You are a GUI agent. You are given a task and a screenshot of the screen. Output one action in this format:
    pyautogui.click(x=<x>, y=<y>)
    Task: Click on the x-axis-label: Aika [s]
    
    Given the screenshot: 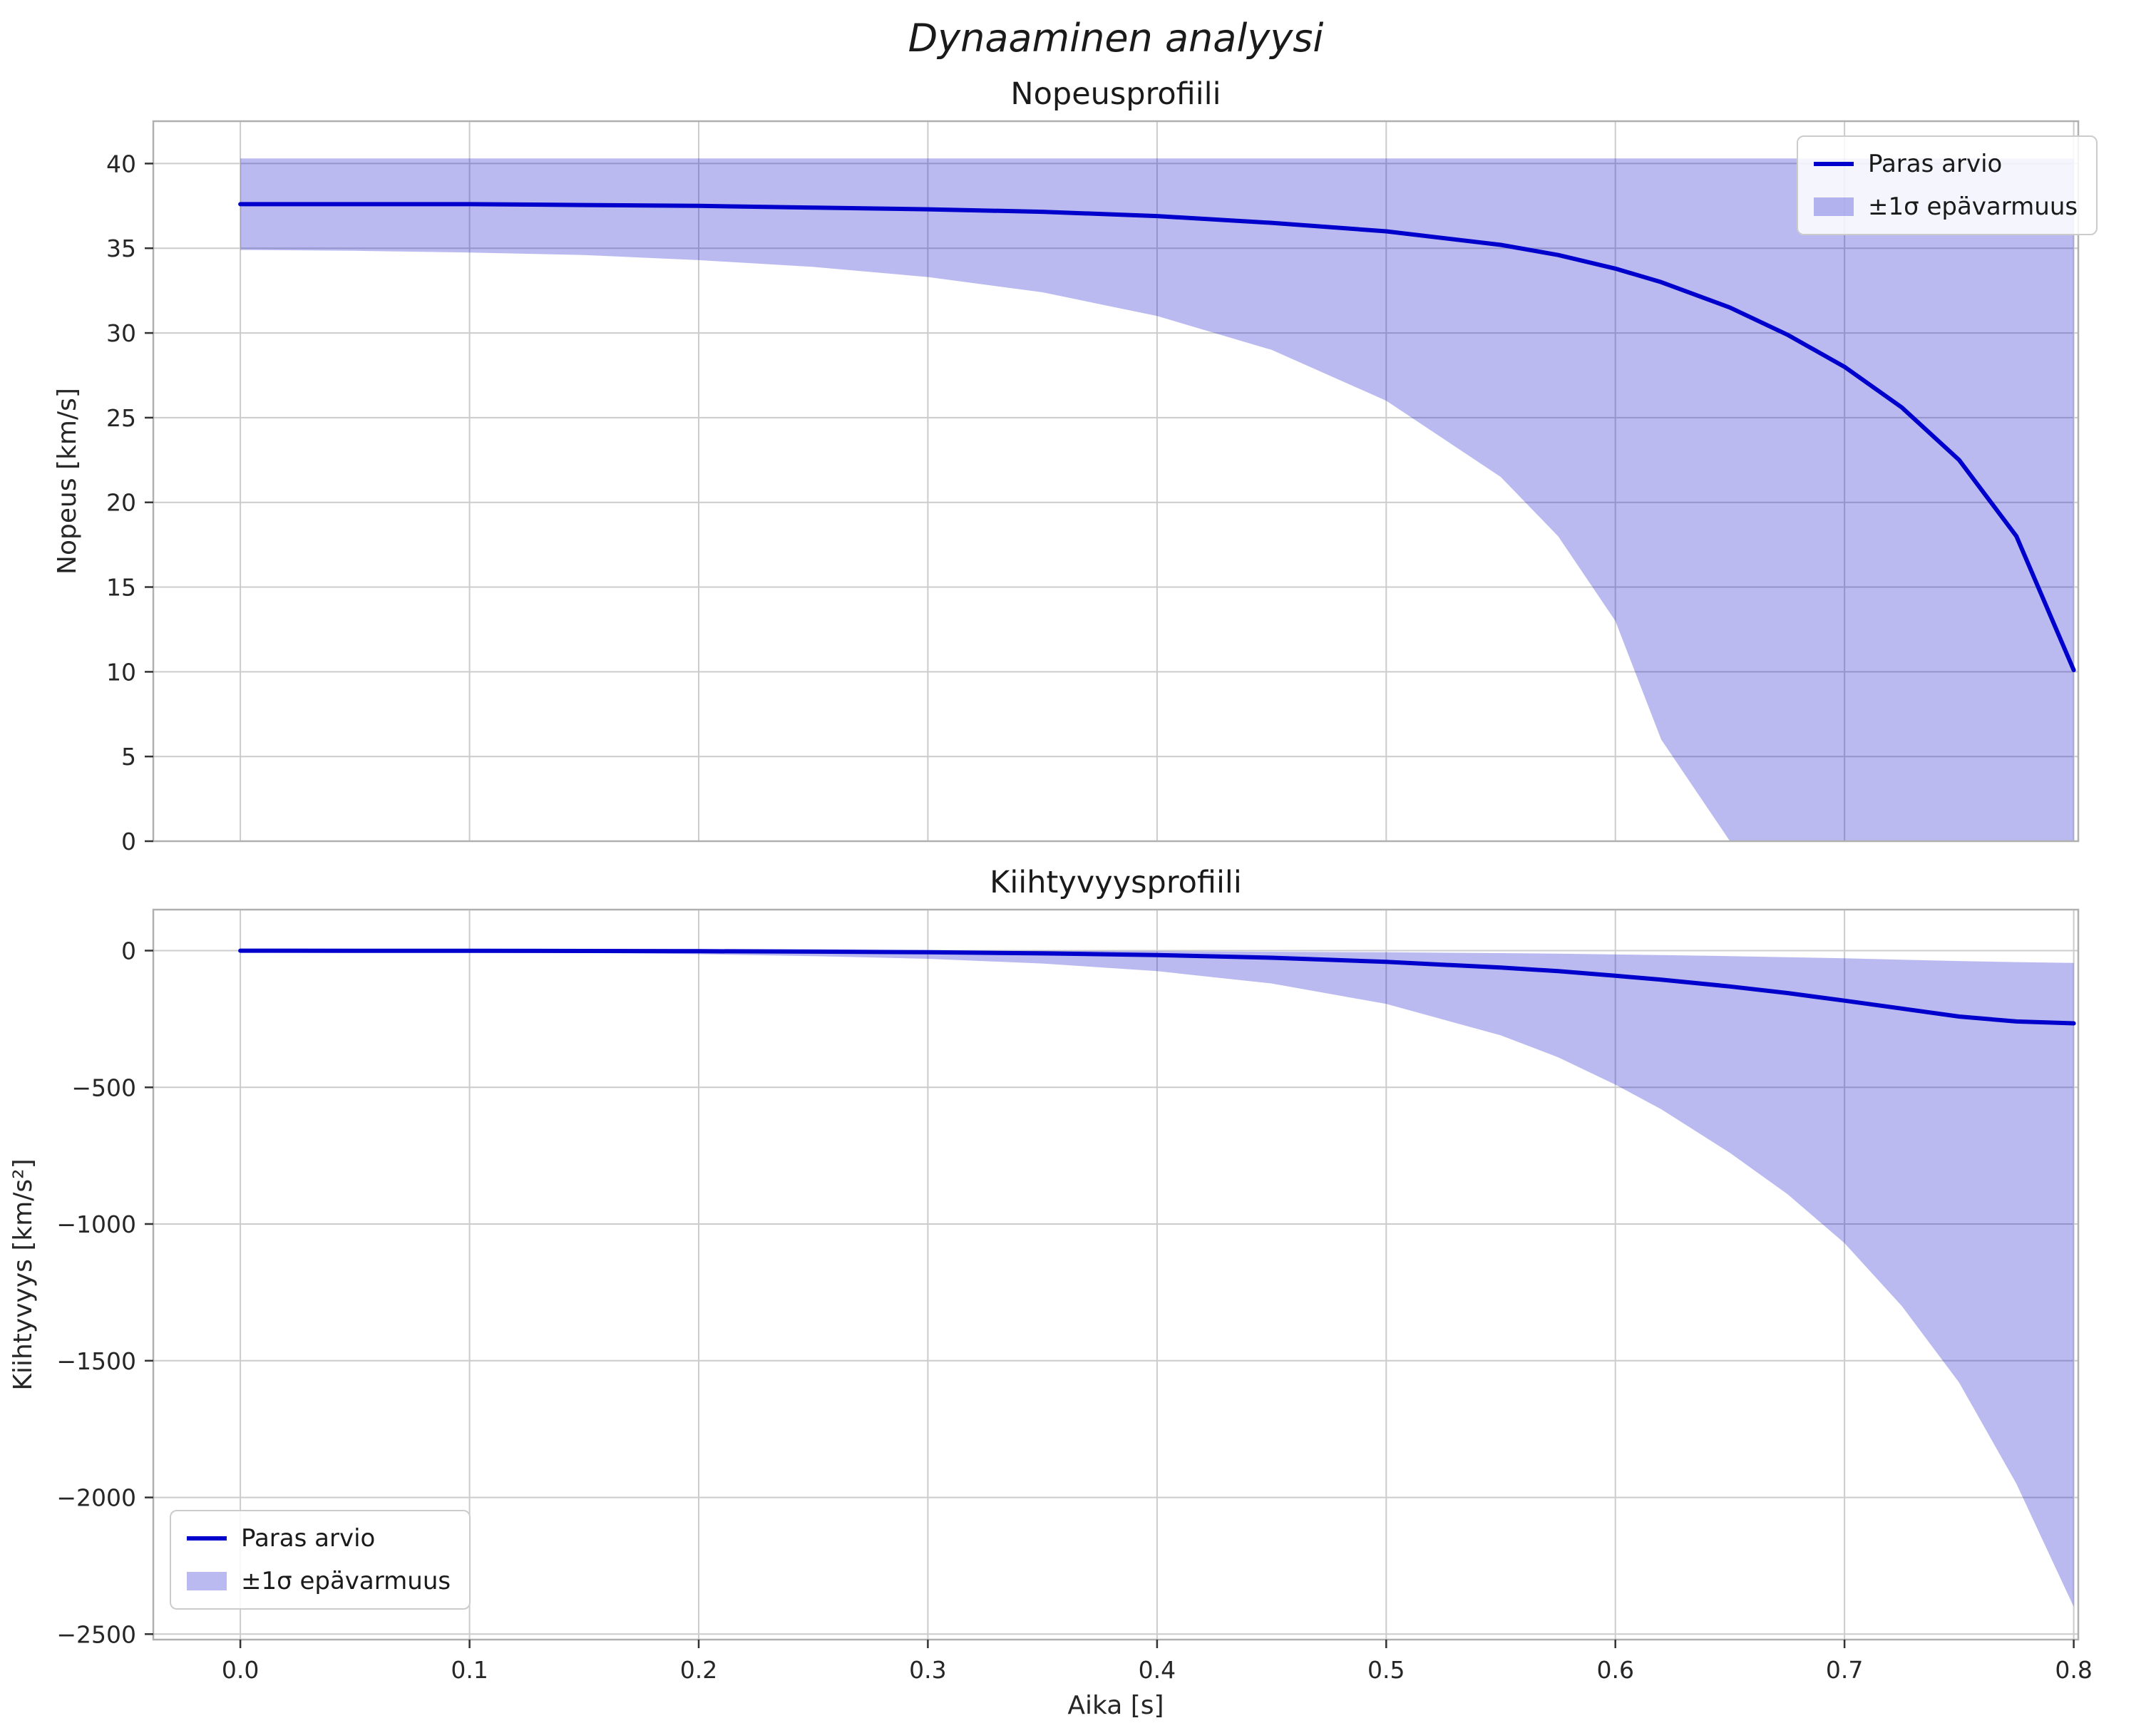 What is the action you would take?
    pyautogui.click(x=1115, y=1705)
    